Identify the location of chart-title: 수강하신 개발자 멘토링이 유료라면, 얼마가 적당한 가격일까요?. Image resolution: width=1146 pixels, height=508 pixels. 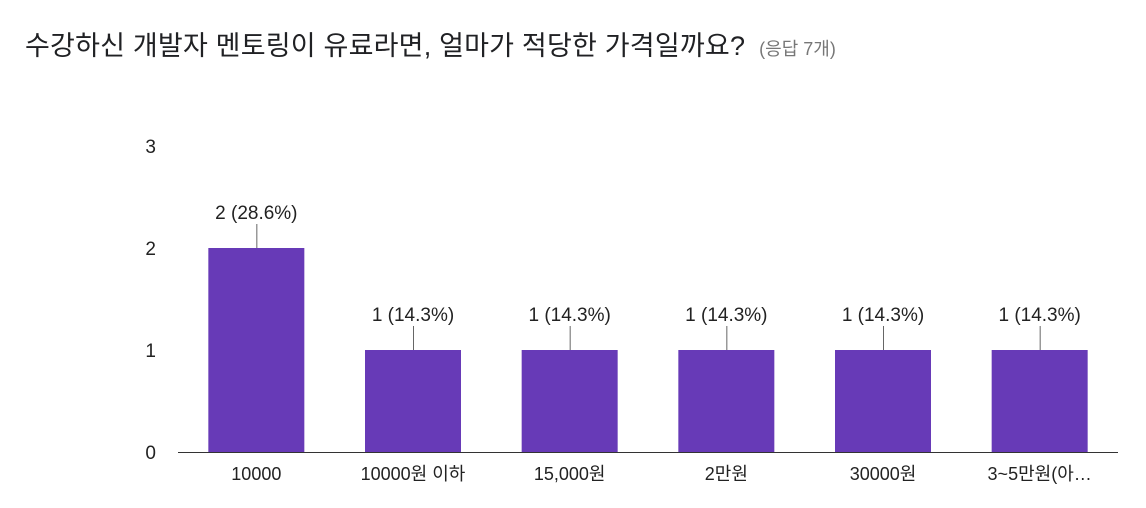
(385, 46).